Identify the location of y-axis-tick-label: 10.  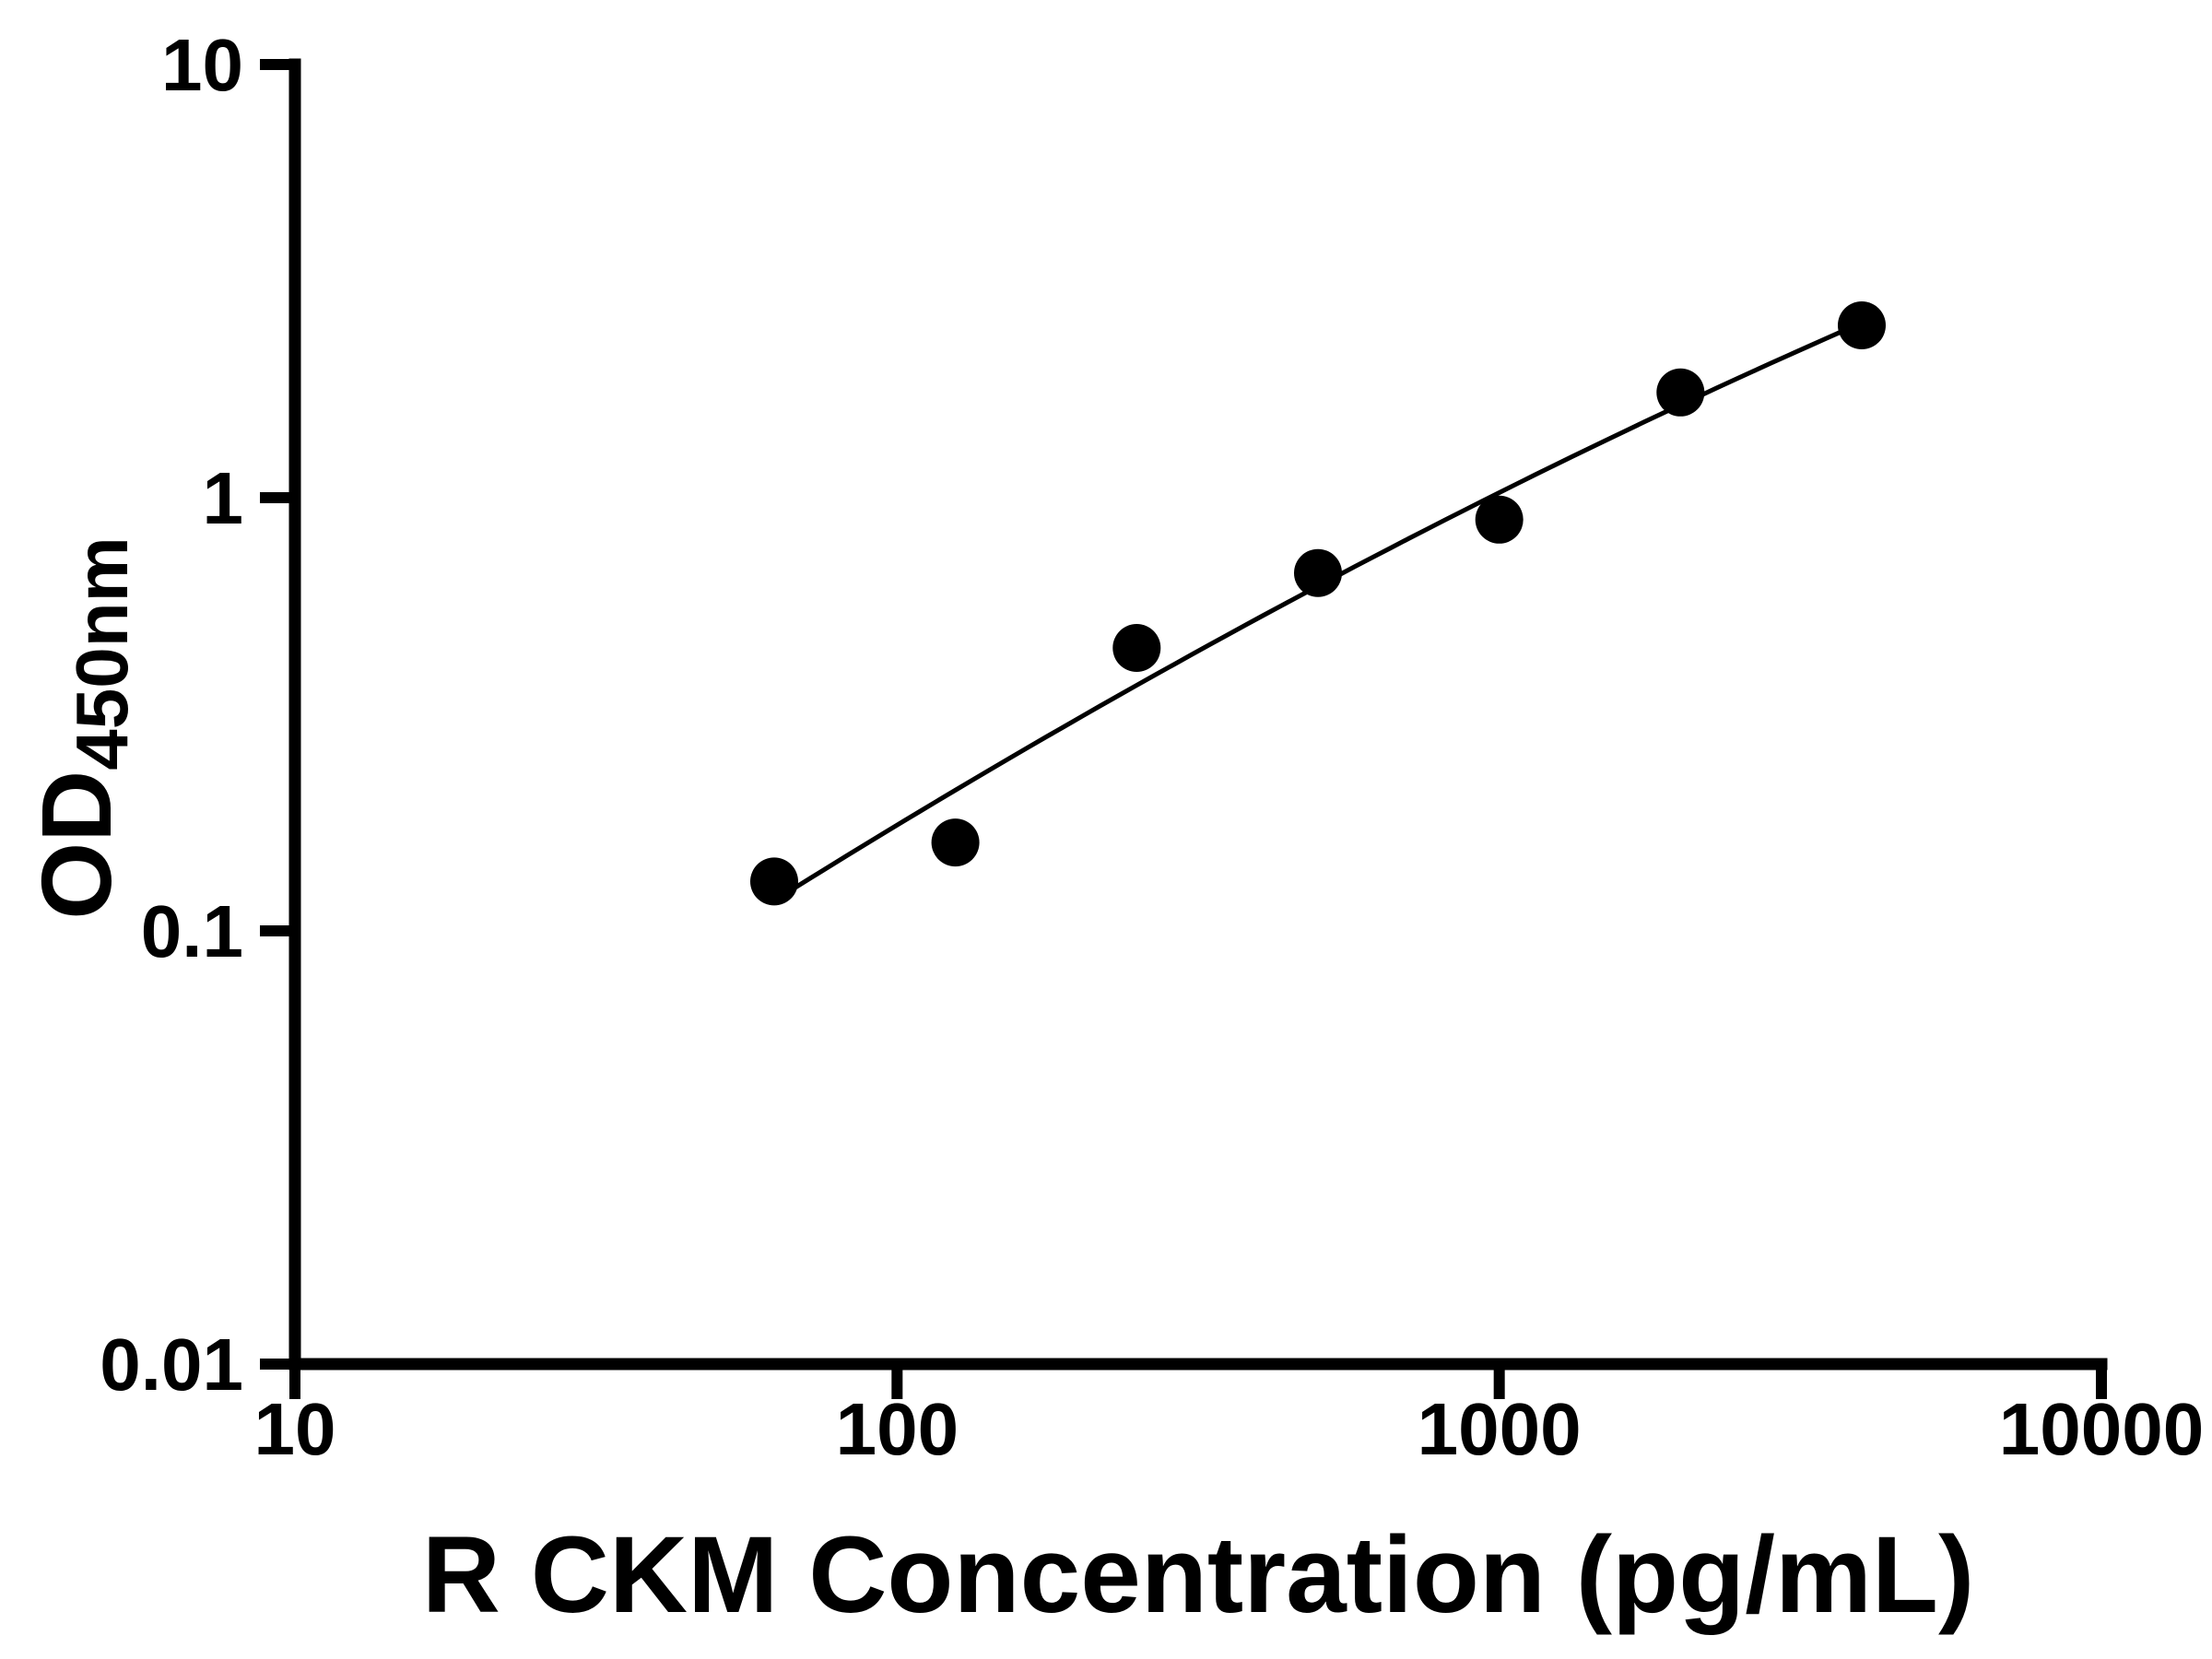
(202, 65).